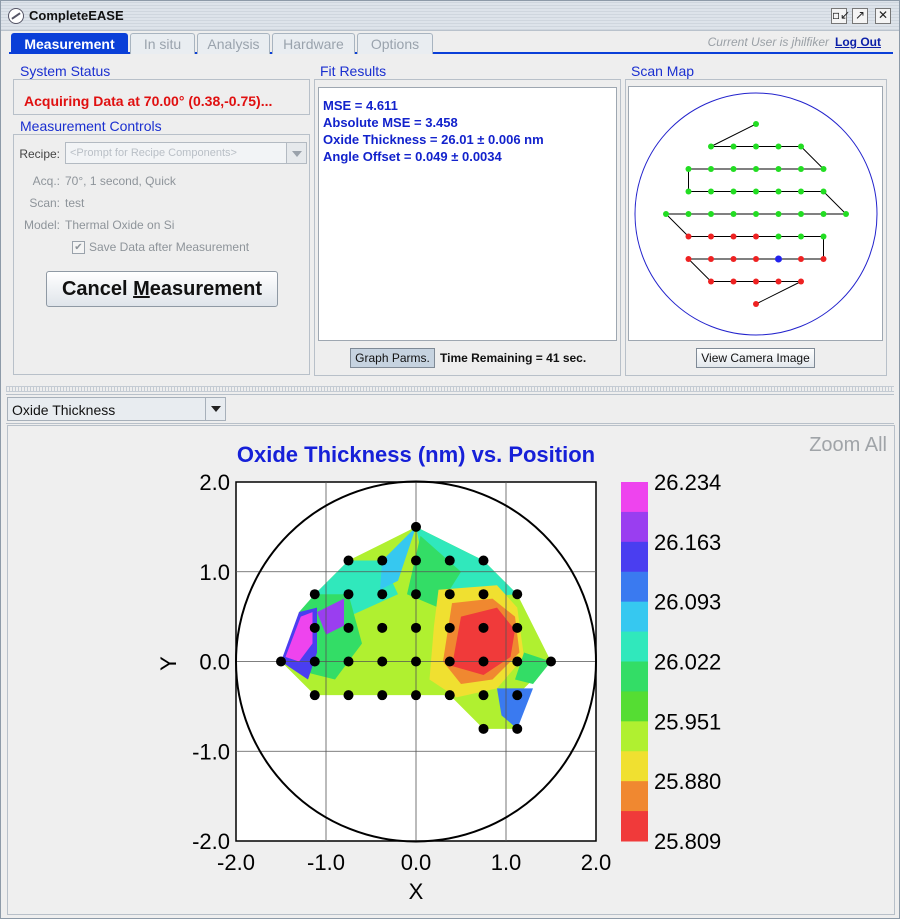 The image size is (900, 919). Describe the element at coordinates (768, 42) in the screenshot. I see `current-user-label: Current User is jhilfiker` at that location.